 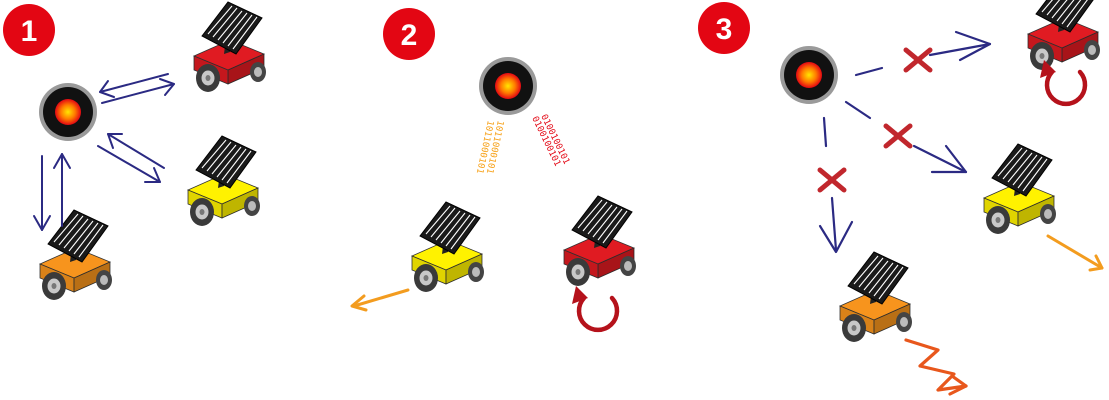 I want to click on panel-3-badge: 3, so click(x=724, y=28).